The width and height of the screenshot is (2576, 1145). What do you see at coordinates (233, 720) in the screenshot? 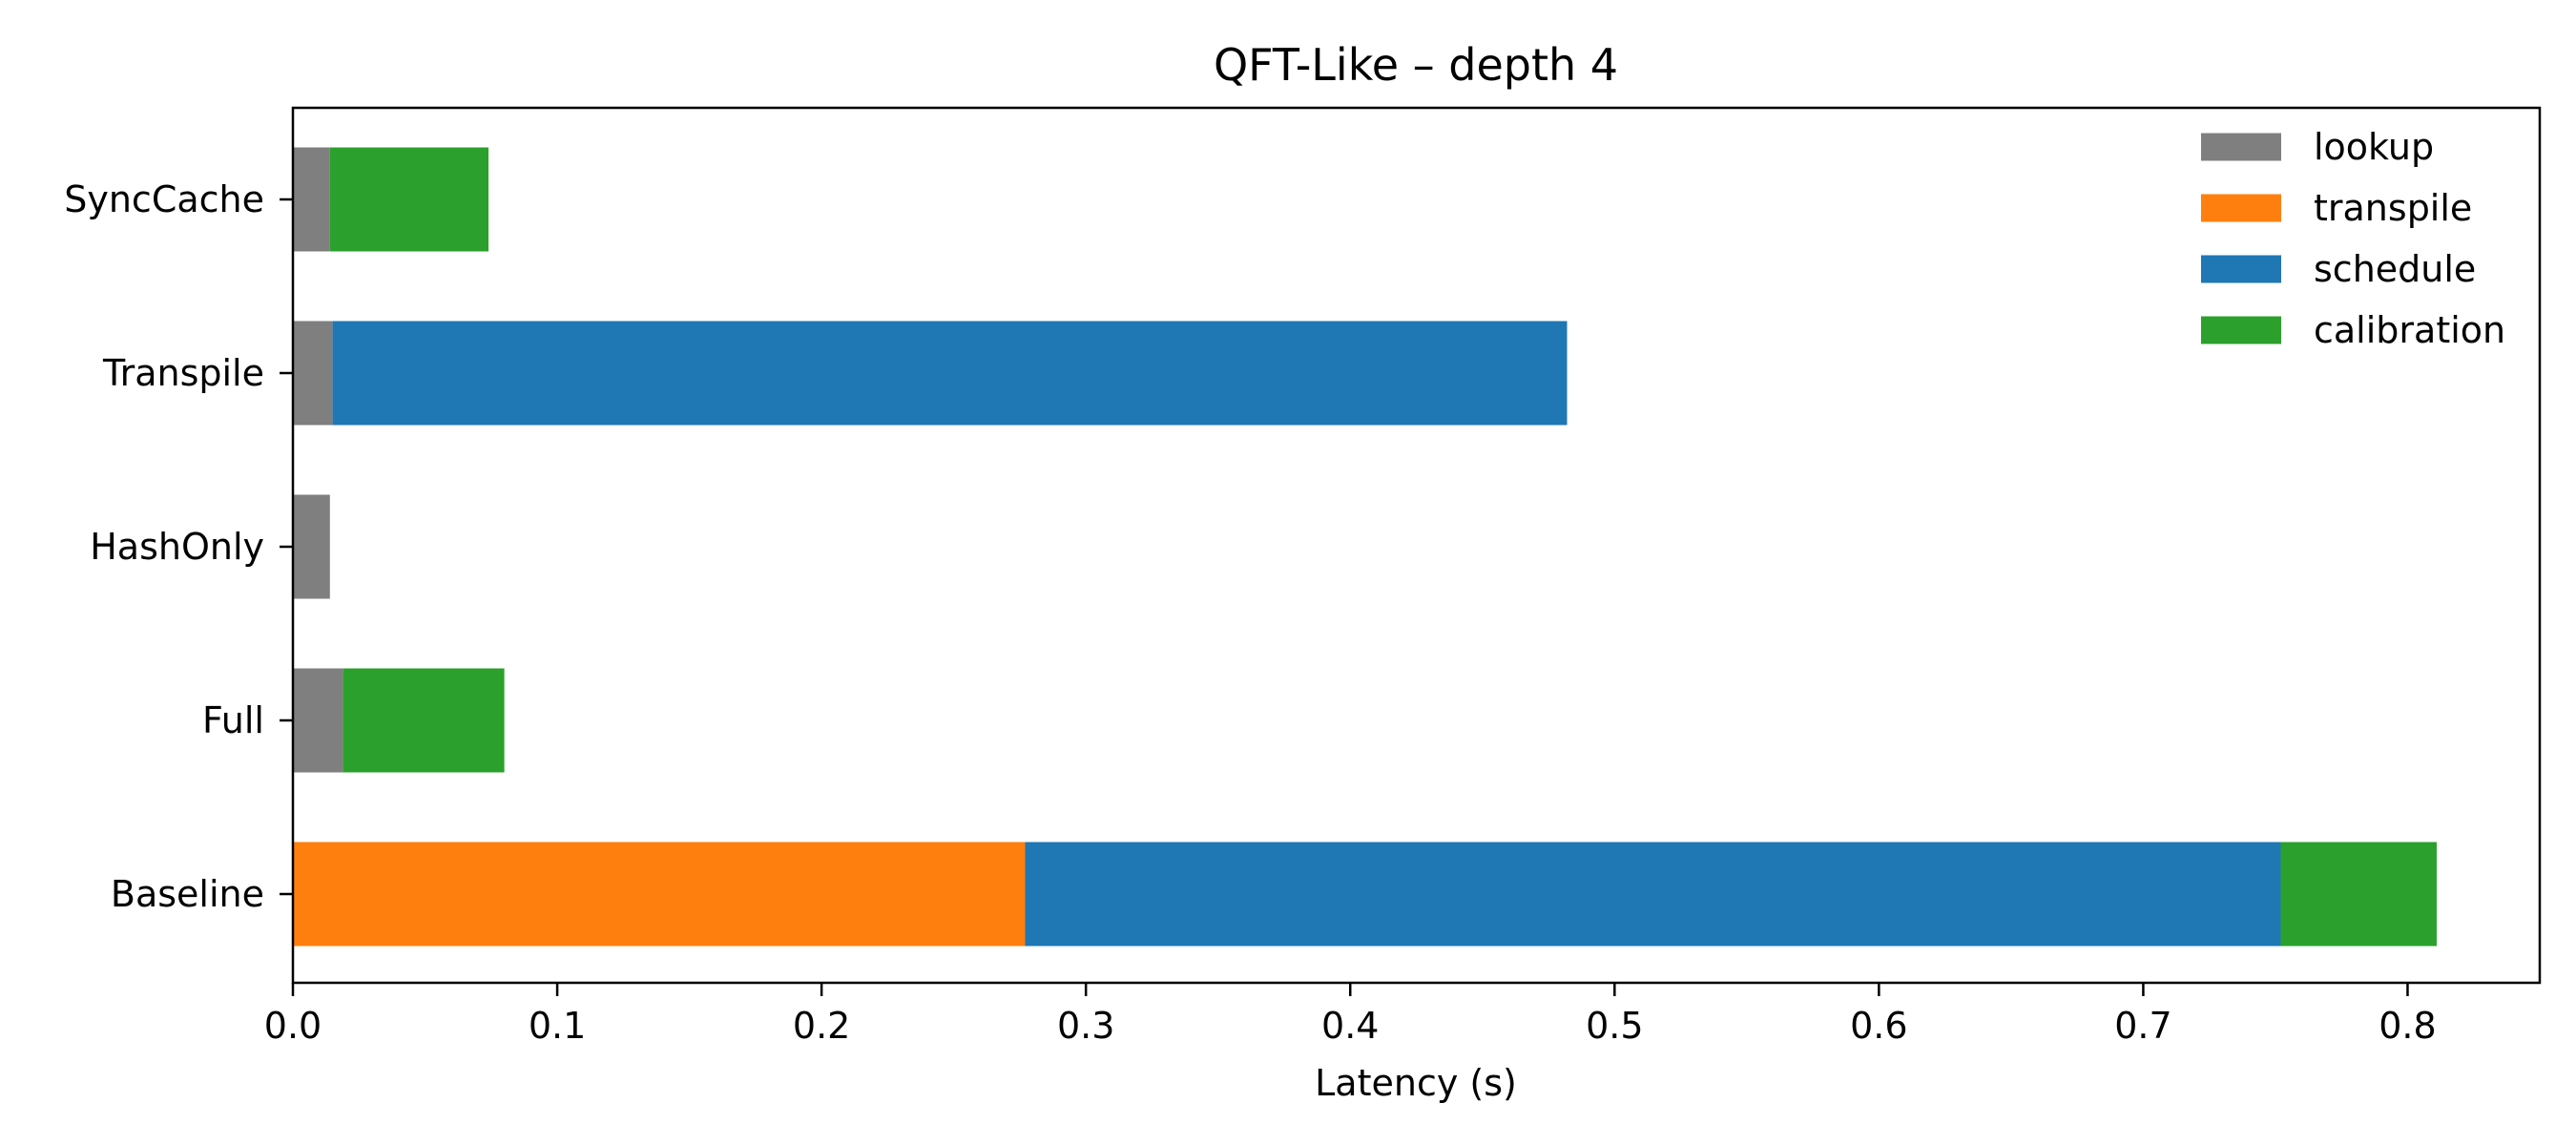
I see `y-tick-label-full: Full` at bounding box center [233, 720].